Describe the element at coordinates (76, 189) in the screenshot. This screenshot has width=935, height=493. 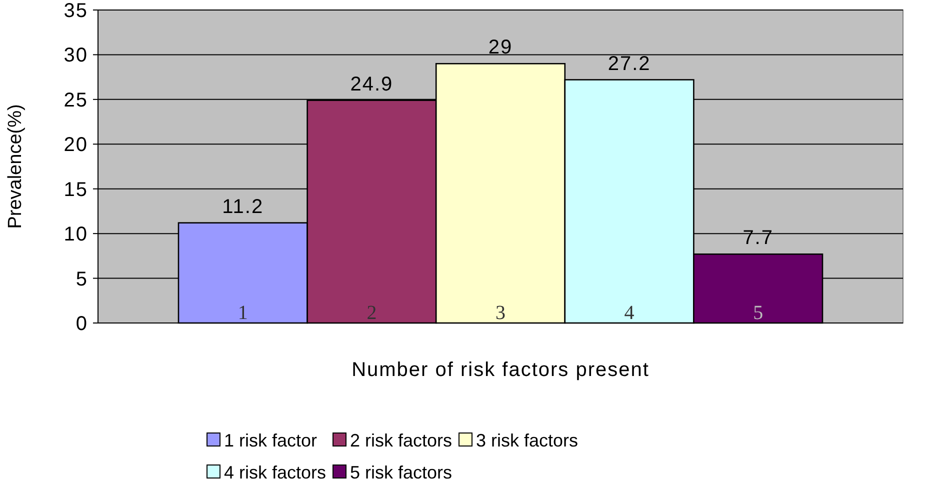
I see `y-tick-label: 15` at that location.